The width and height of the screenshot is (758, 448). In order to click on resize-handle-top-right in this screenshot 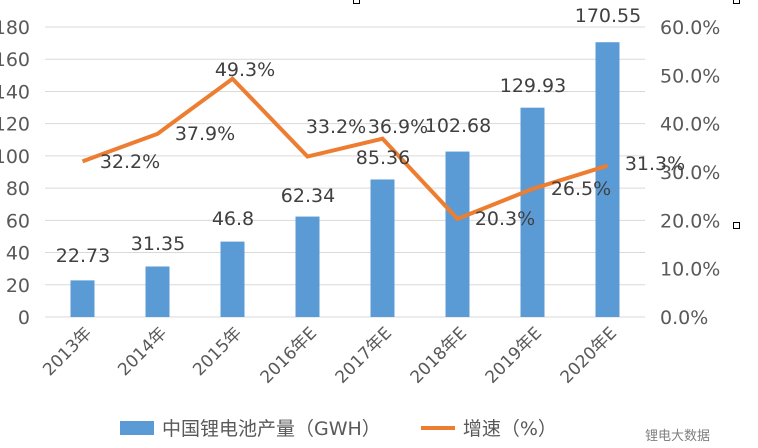, I will do `click(736, 2)`.